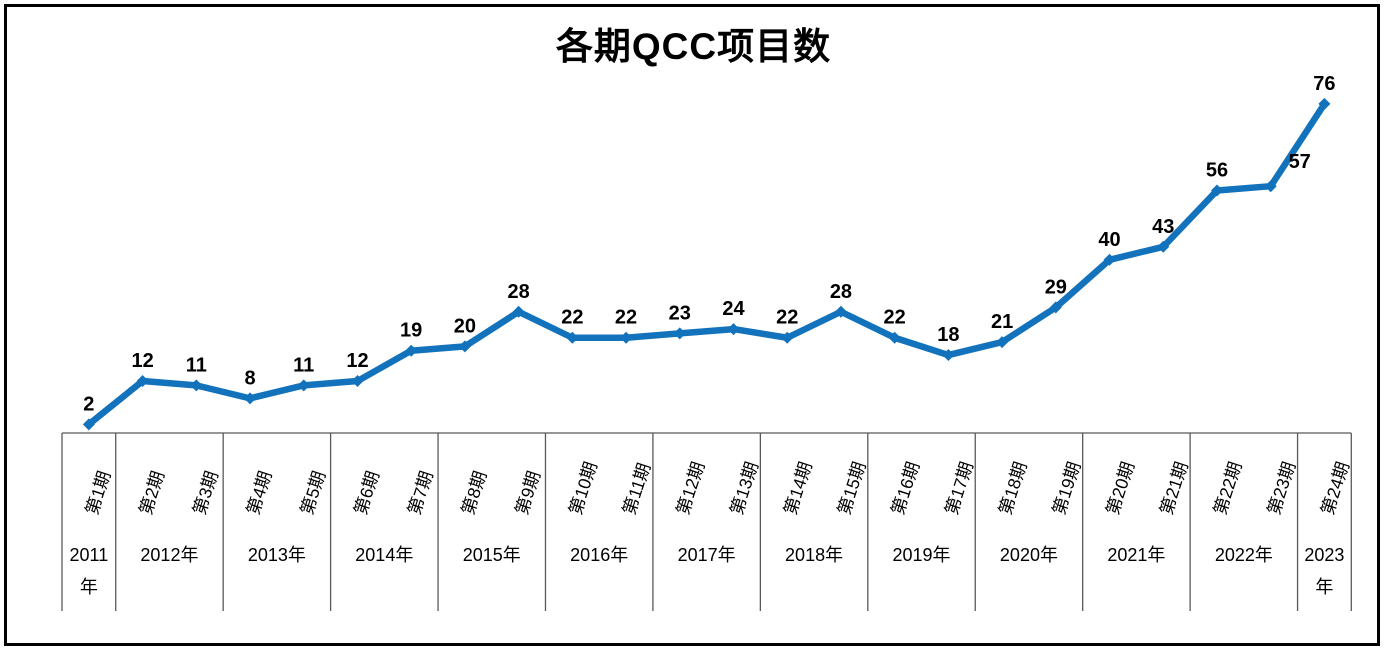  I want to click on period-tick-label: 第7期, so click(420, 493).